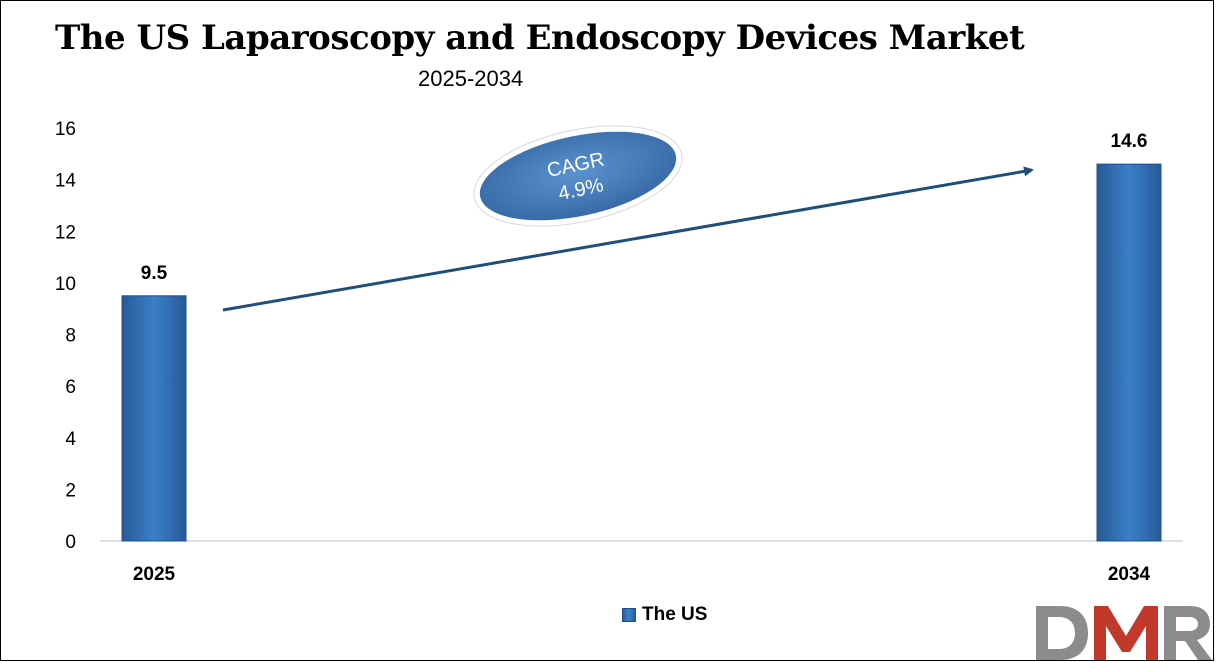 The image size is (1216, 663). I want to click on data-label: 14.6, so click(1129, 141).